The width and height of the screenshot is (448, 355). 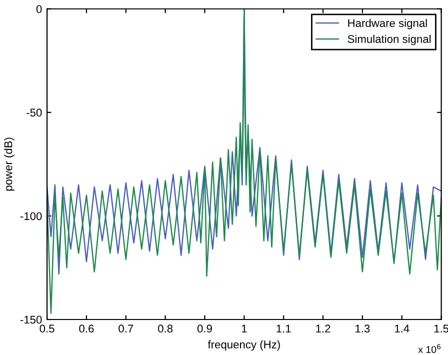 I want to click on x-tick-label: 0.5, so click(x=47, y=328).